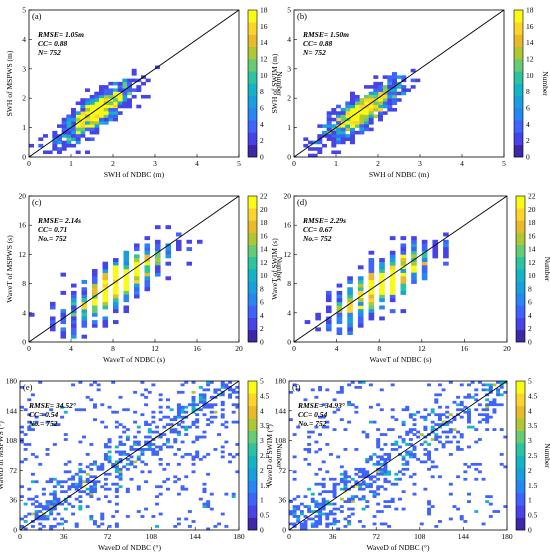  I want to click on y-tick-label: 144, so click(281, 410).